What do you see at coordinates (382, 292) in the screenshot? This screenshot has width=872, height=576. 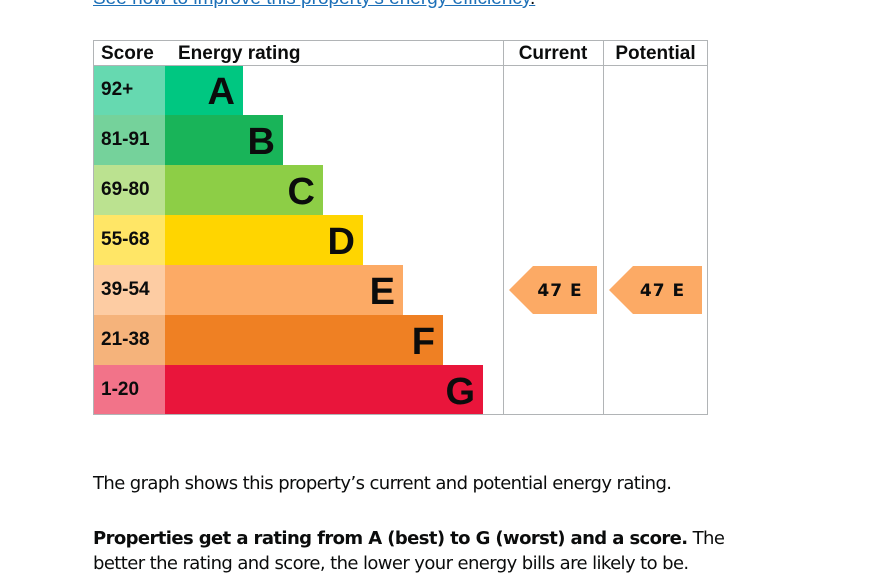 I see `band-letter-e: E` at bounding box center [382, 292].